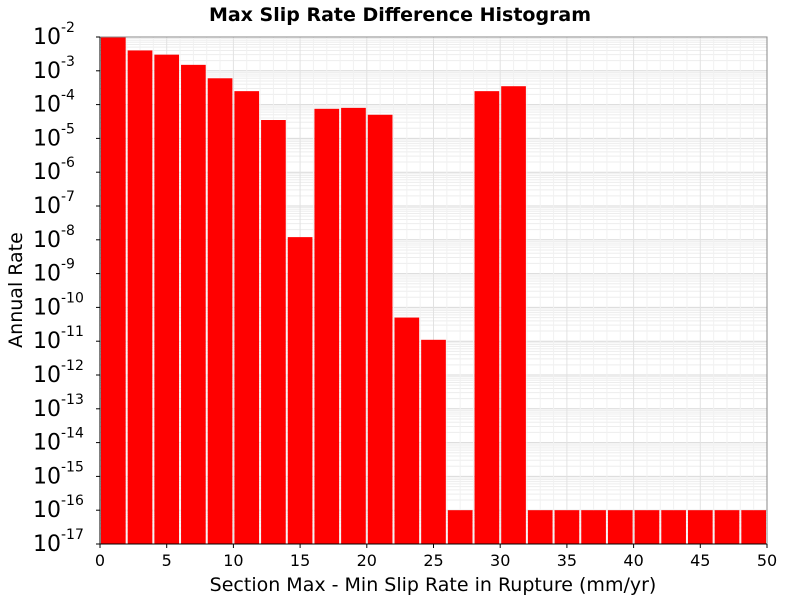 The image size is (800, 600). Describe the element at coordinates (68, 28) in the screenshot. I see `y-tick-exponent: -2` at that location.